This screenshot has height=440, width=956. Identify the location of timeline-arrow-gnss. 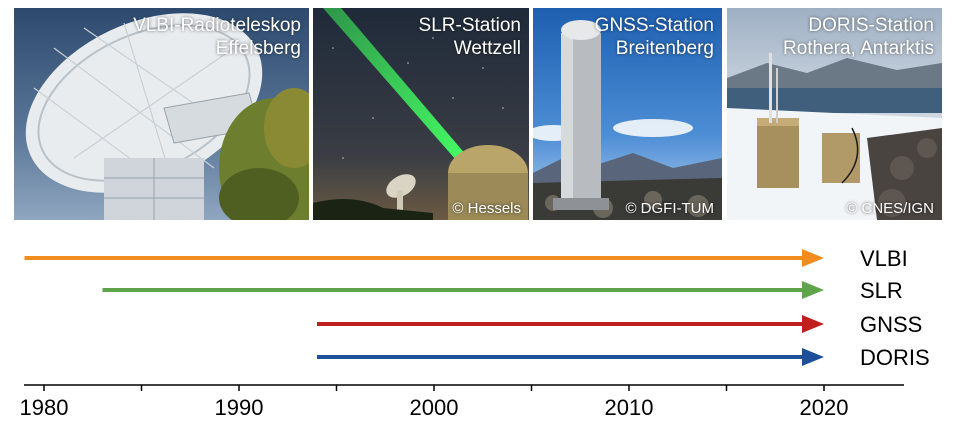
(570, 324).